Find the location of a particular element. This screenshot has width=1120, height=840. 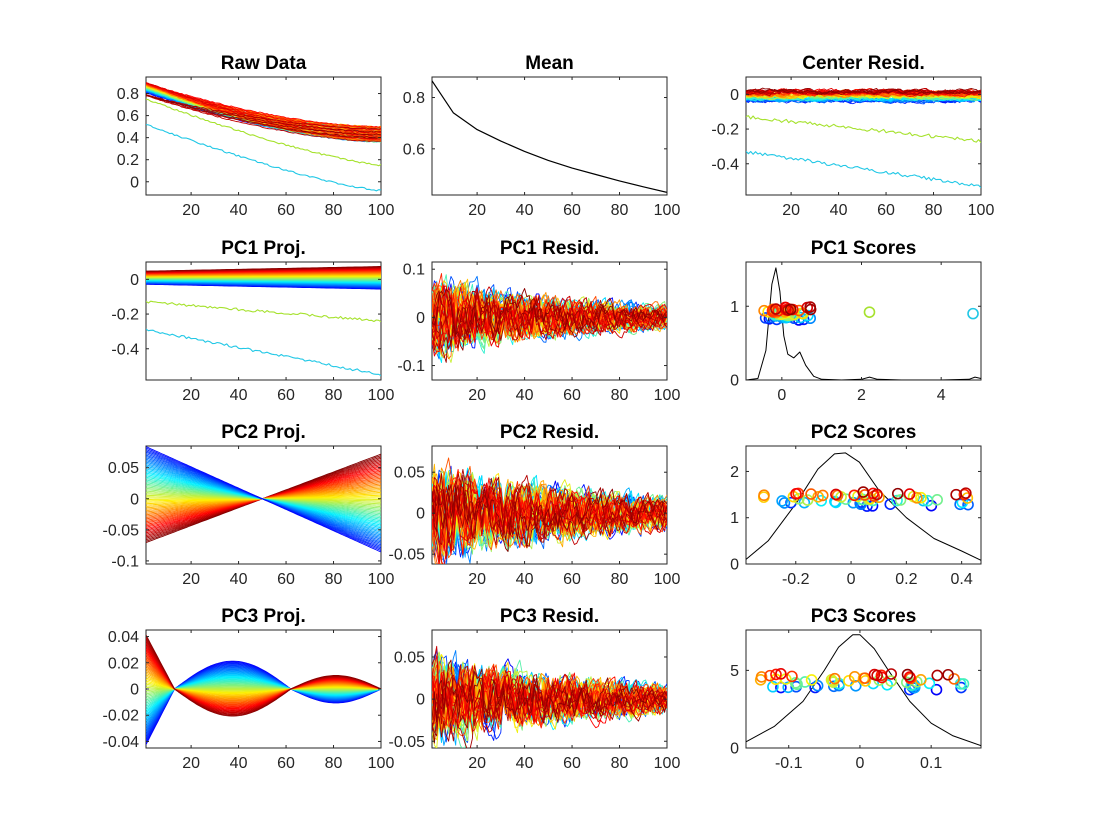

outlier-point is located at coordinates (973, 313).